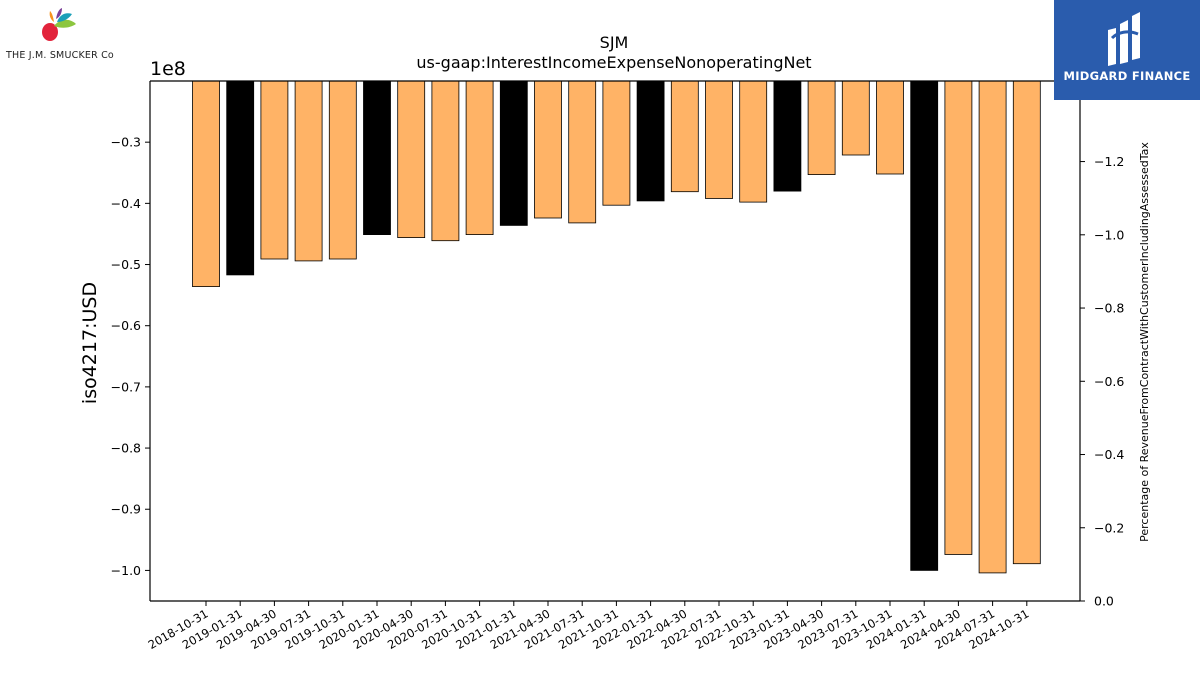 The height and width of the screenshot is (679, 1200). Describe the element at coordinates (1109, 234) in the screenshot. I see `y2-tick-label: −1.0` at that location.